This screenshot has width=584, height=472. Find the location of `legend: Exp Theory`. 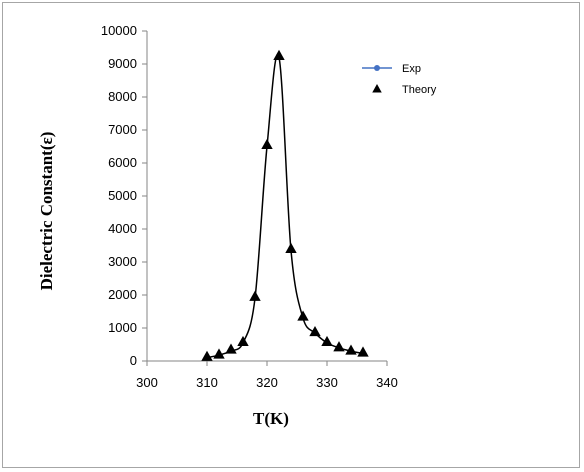

legend: Exp Theory is located at coordinates (399, 79).